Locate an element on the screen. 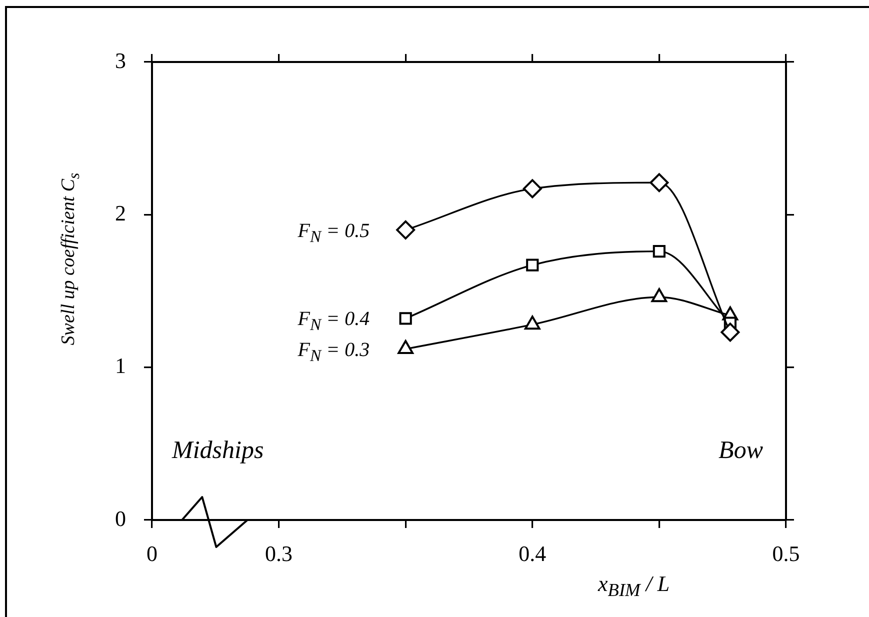  x-axis-title: x$_{BIM}$ / L is located at coordinates (634, 586).